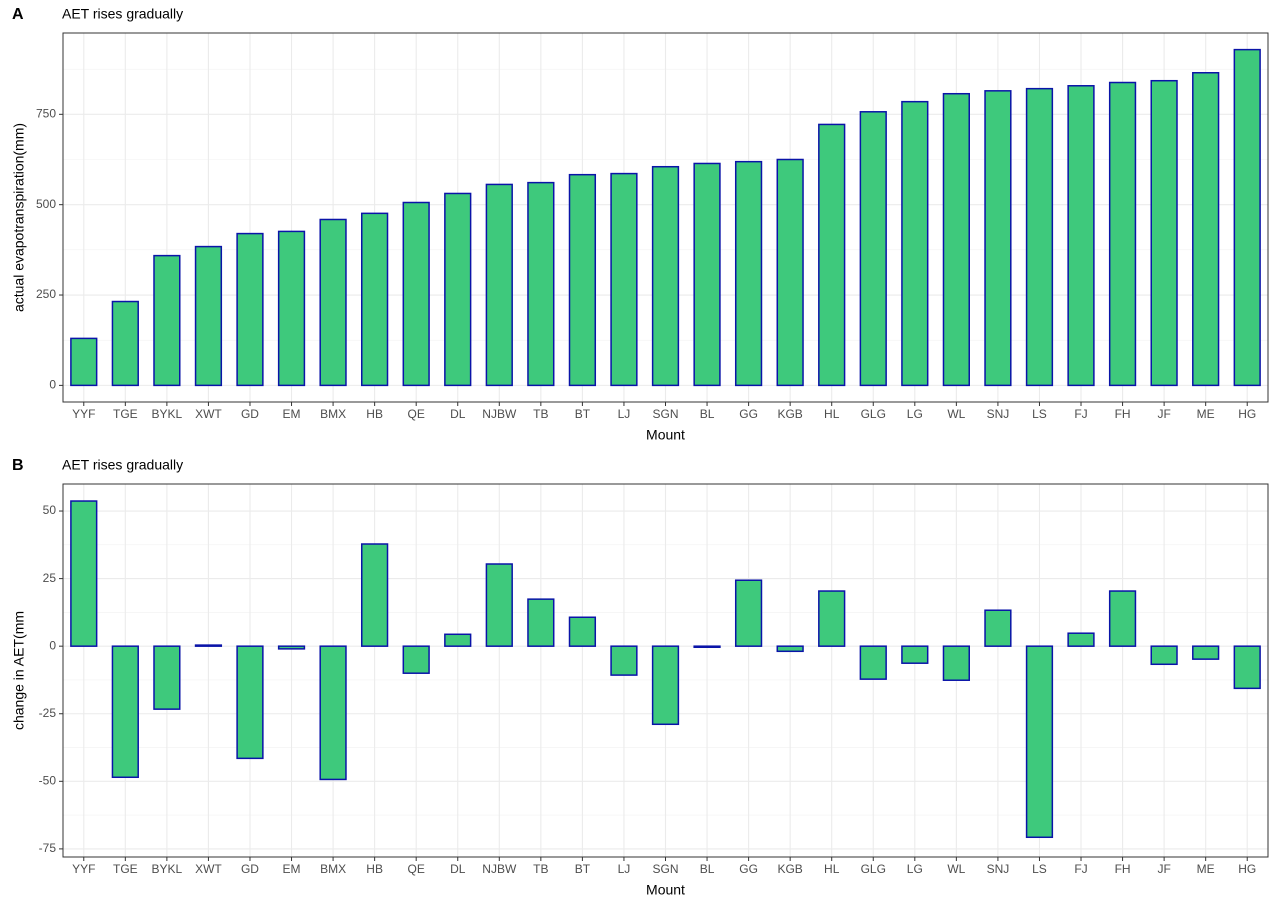  What do you see at coordinates (1080, 869) in the screenshot?
I see `x-tick-label: FJ` at bounding box center [1080, 869].